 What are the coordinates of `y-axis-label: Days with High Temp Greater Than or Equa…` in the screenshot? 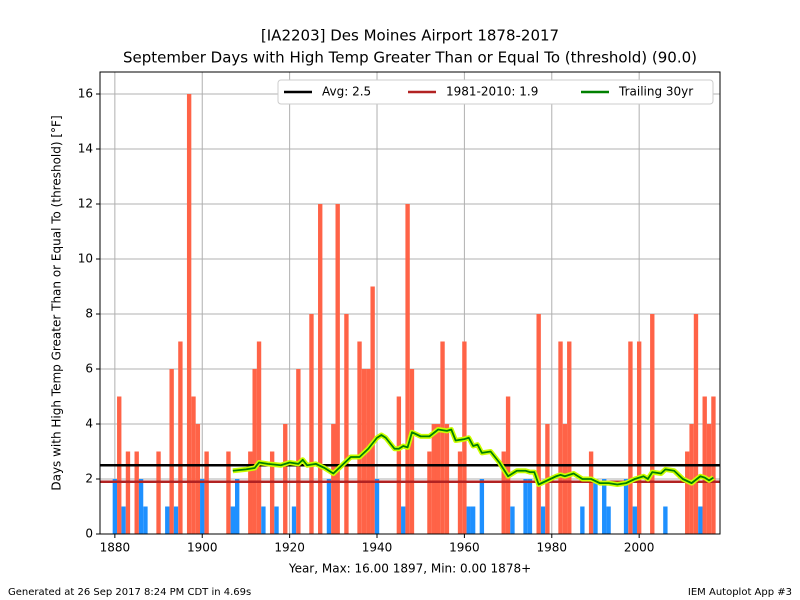 It's located at (57, 302).